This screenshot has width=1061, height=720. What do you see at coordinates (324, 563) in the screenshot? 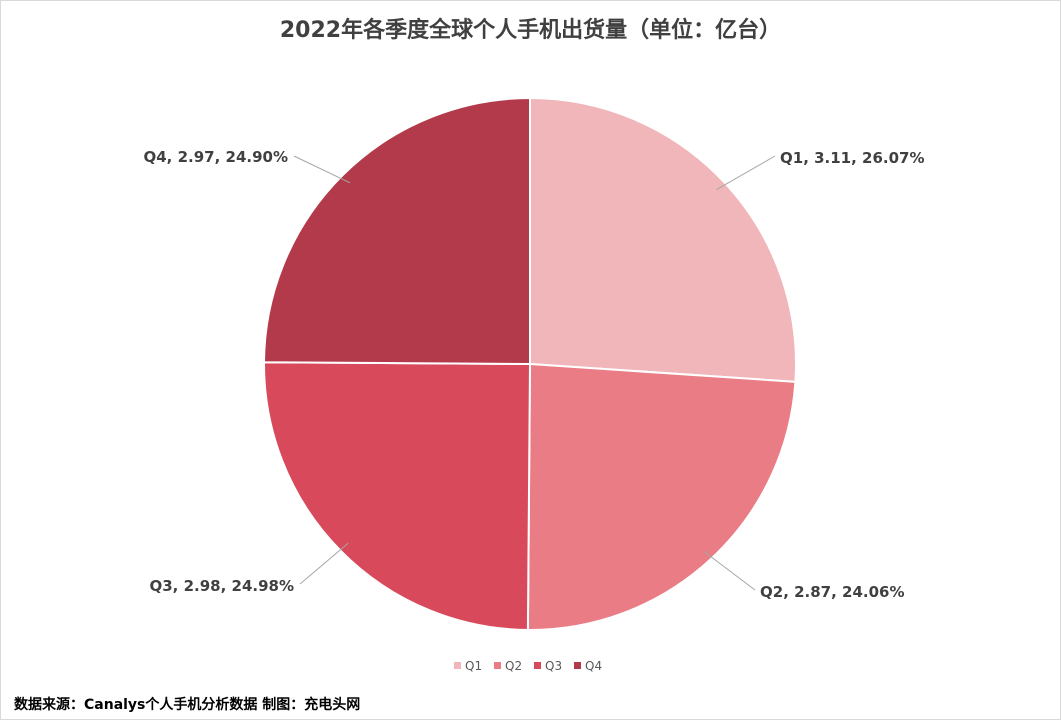
I see `leader-line-q3` at bounding box center [324, 563].